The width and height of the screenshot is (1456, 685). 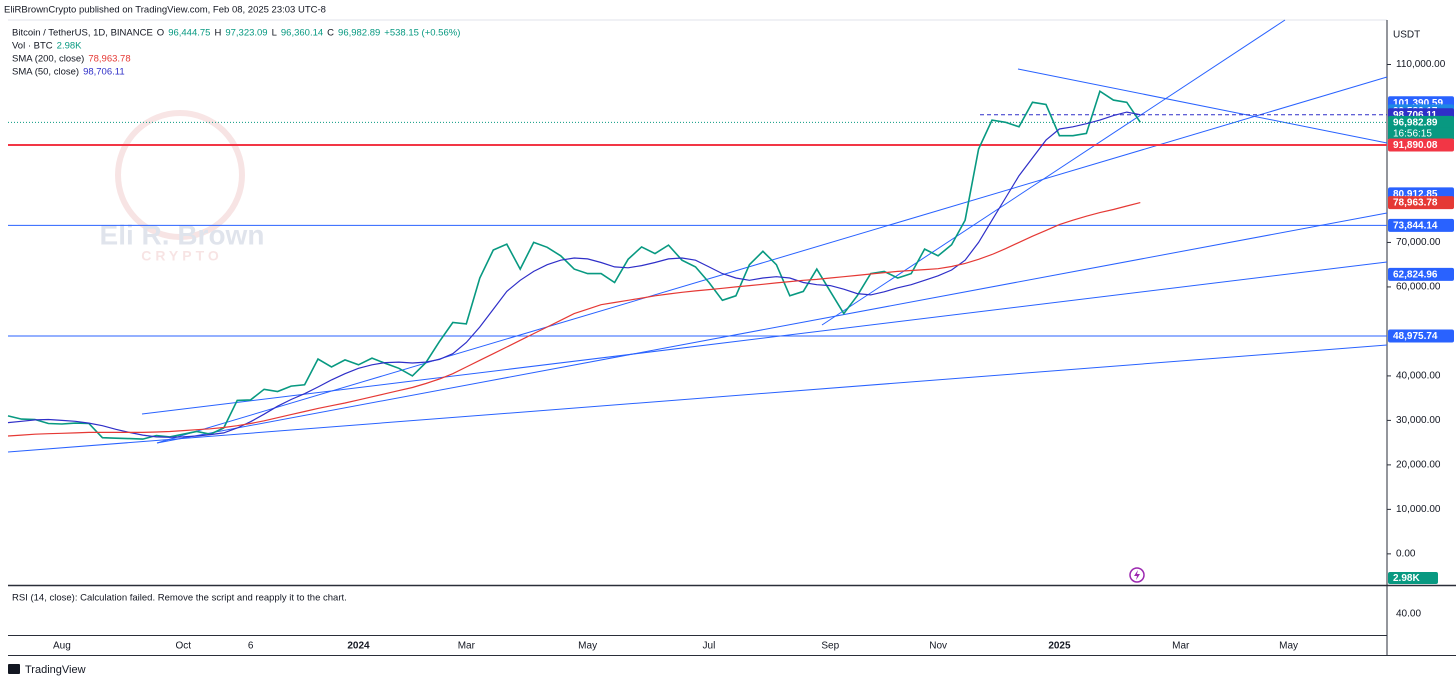 I want to click on x-tick-label: Aug, so click(x=62, y=646).